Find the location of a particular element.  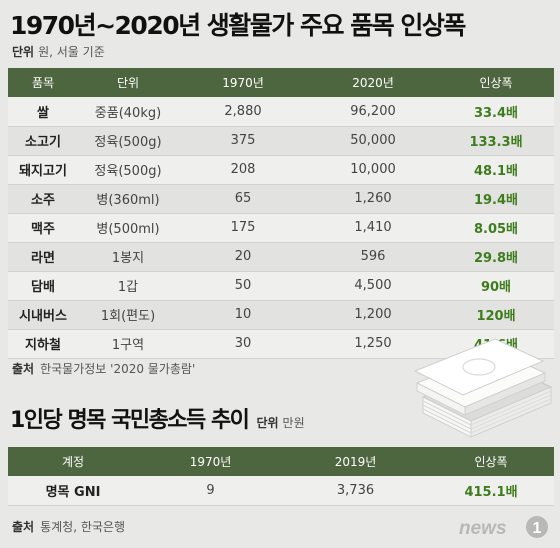

gni-table-header: 계정 1970년 2019년 인상폭 is located at coordinates (281, 461).